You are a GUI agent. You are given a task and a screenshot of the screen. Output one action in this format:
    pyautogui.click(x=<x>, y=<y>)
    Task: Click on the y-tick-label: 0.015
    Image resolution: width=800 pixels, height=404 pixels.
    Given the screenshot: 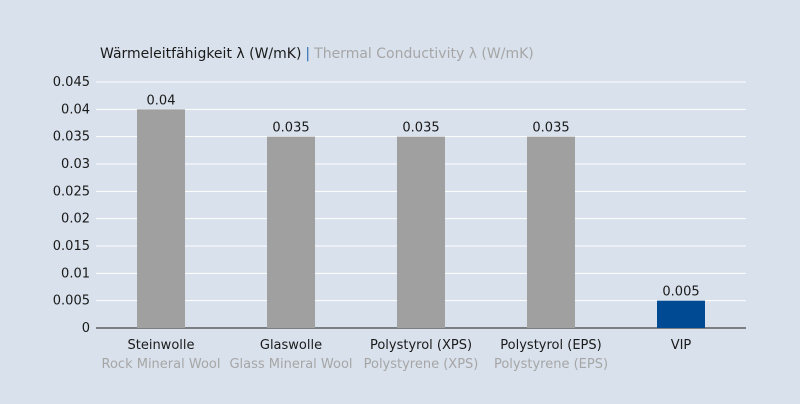 What is the action you would take?
    pyautogui.click(x=71, y=246)
    